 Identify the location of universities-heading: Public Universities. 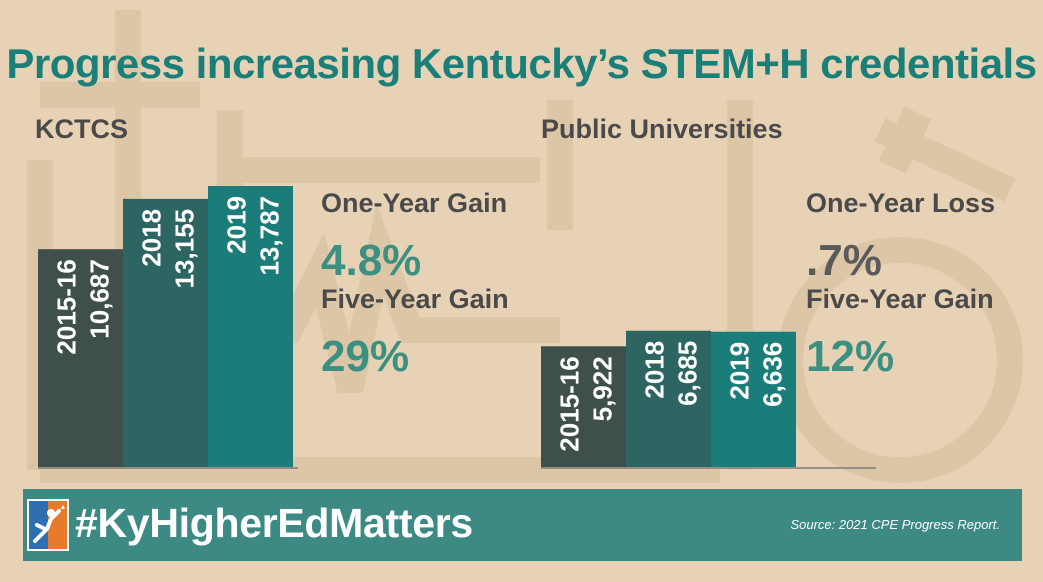
(662, 129).